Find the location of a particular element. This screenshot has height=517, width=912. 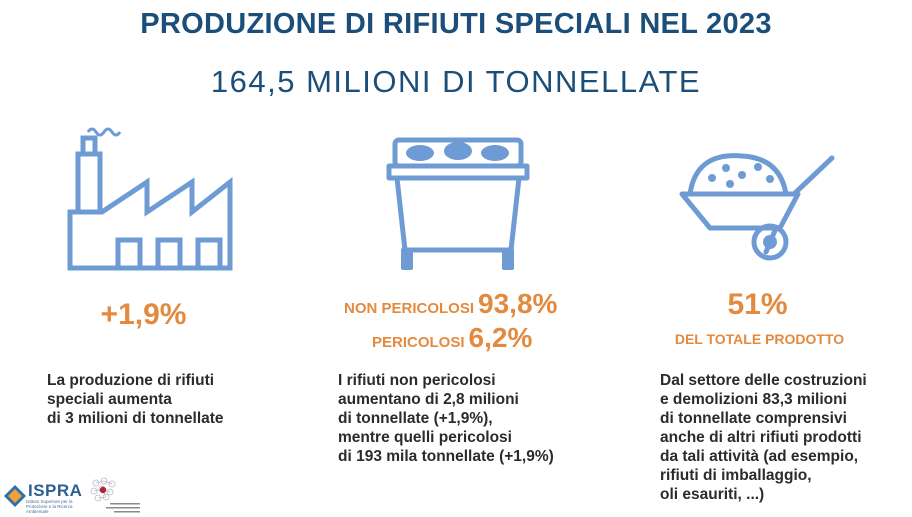

non-hazardous-label: NON PERICOLOSI is located at coordinates (409, 308).